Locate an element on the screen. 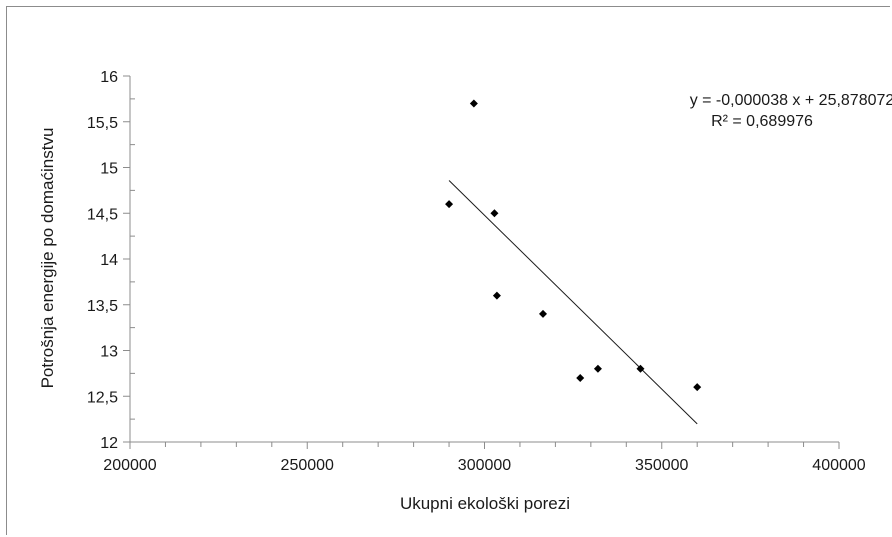  x-tick-label: 350000 is located at coordinates (661, 465).